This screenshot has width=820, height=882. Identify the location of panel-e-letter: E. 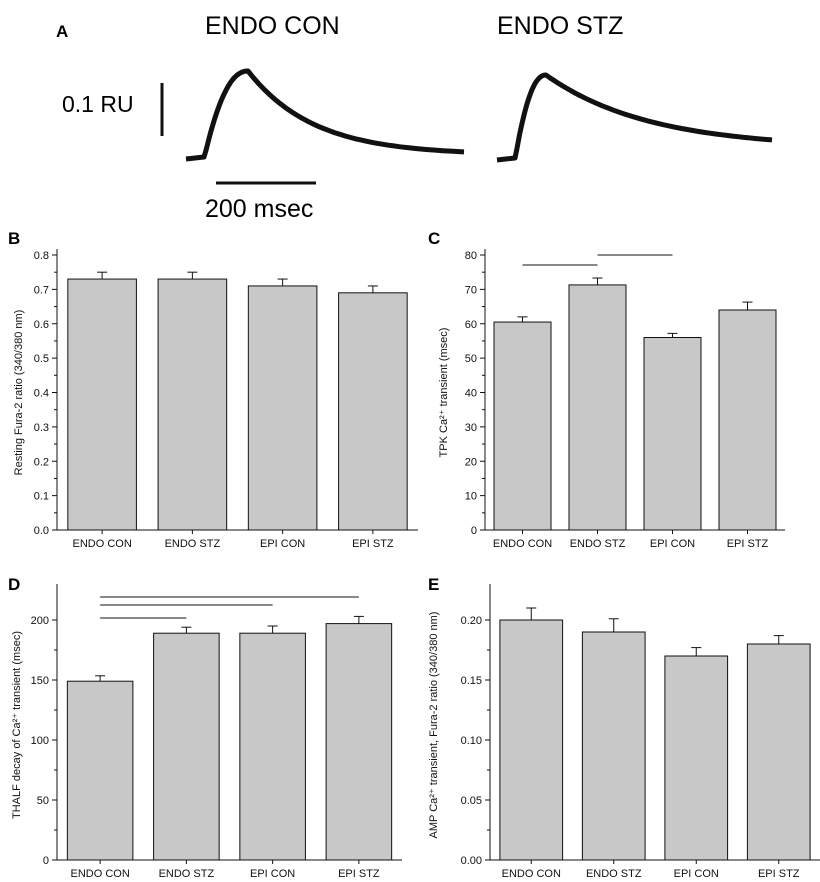
(433, 584).